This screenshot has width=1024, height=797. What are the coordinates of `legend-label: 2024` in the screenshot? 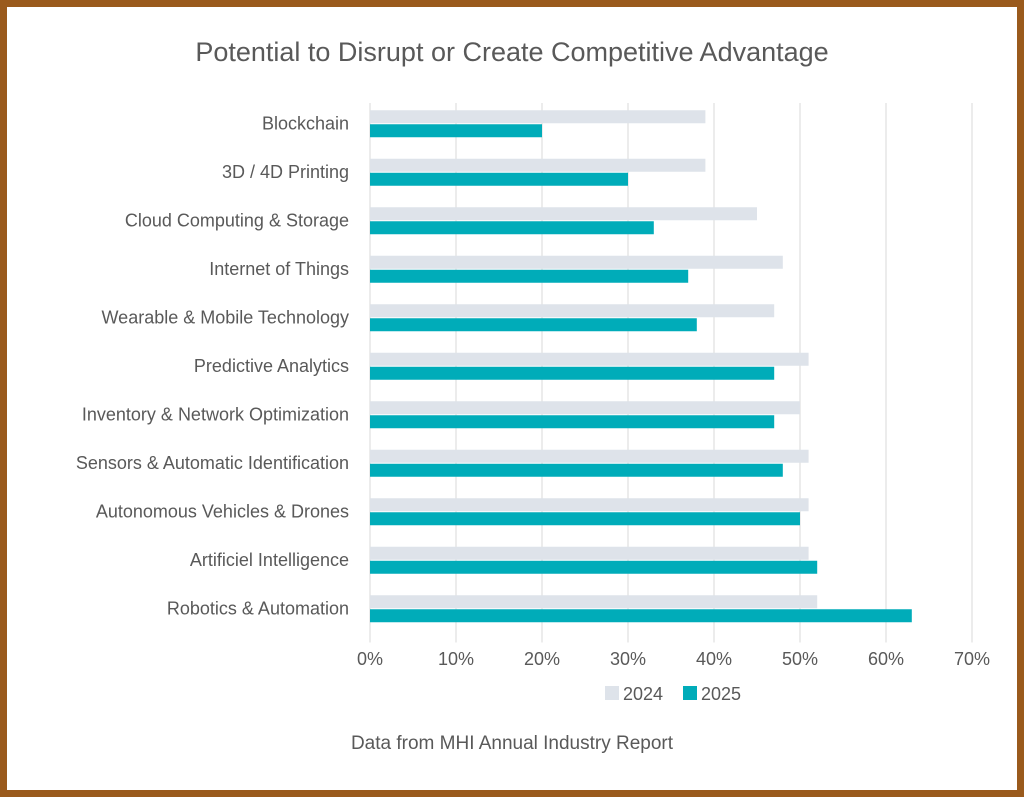 It's located at (643, 694).